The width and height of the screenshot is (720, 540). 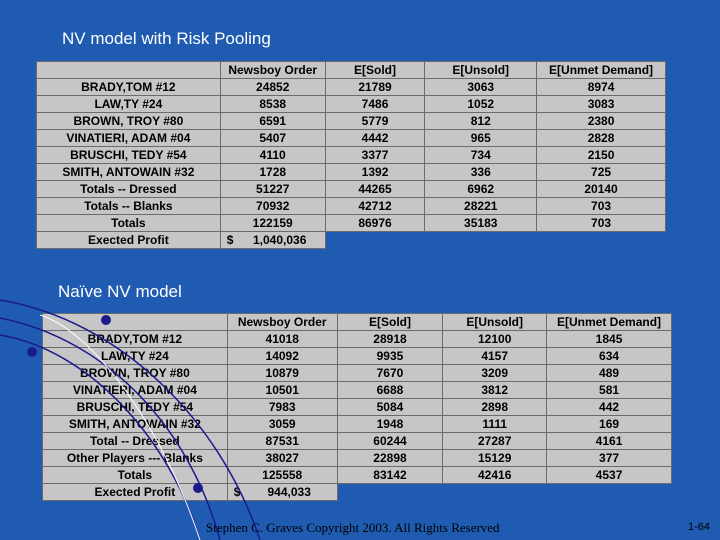 What do you see at coordinates (495, 424) in the screenshot?
I see `table-cell: 1111` at bounding box center [495, 424].